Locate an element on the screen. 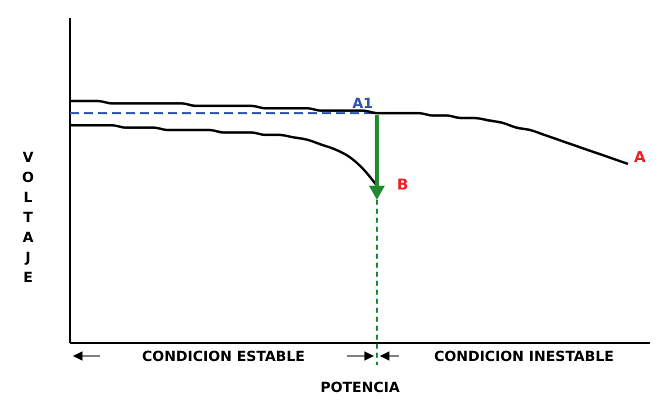 The image size is (664, 403). x-axis-title: POTENCIA is located at coordinates (360, 388).